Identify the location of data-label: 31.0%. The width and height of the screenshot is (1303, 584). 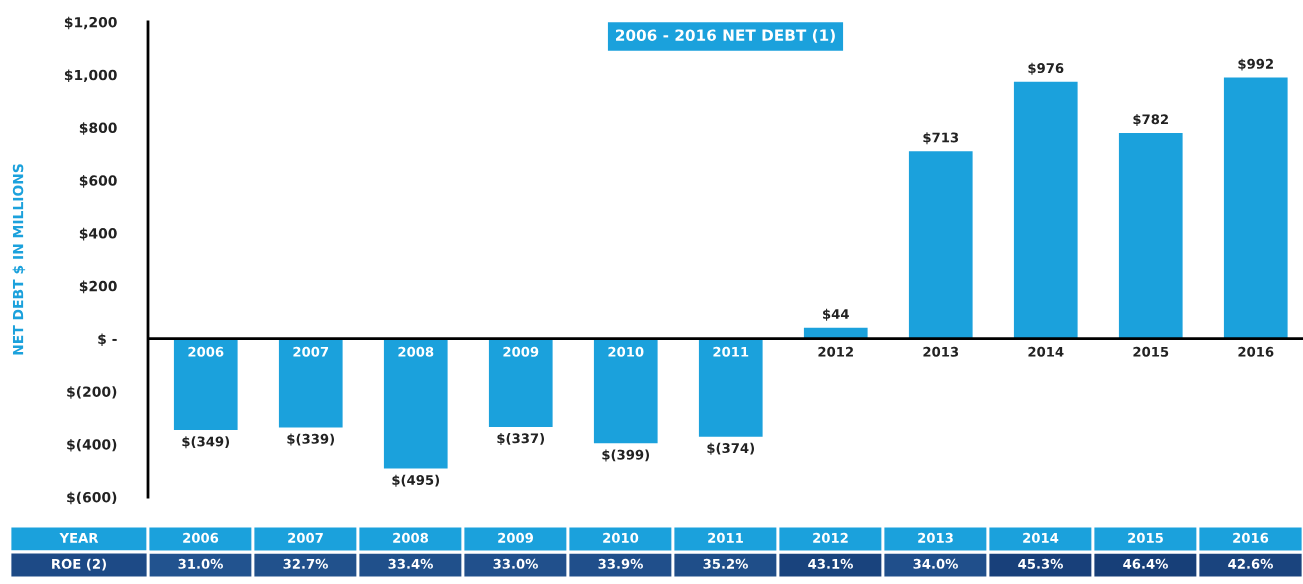
(200, 563).